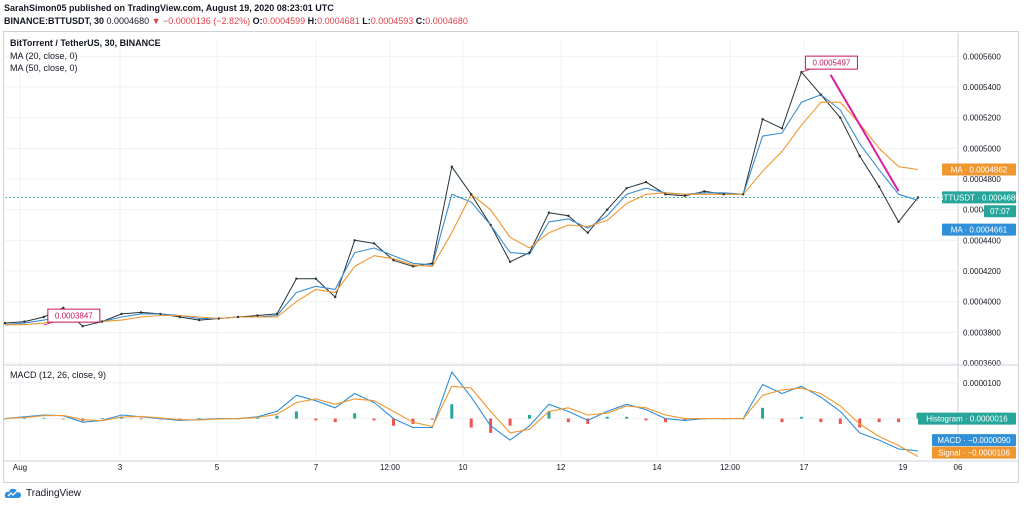 The height and width of the screenshot is (507, 1024). I want to click on y-tick-label: 0.0003600, so click(982, 363).